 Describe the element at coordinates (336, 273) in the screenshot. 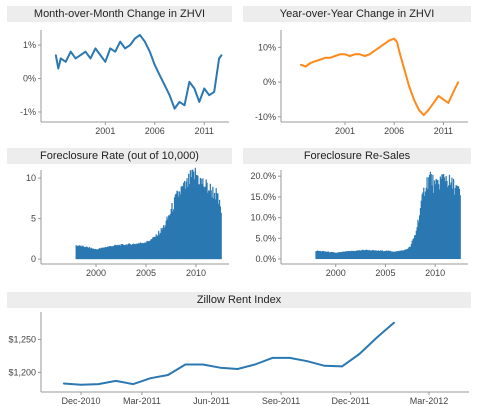

I see `x-tick-label: 2000` at that location.